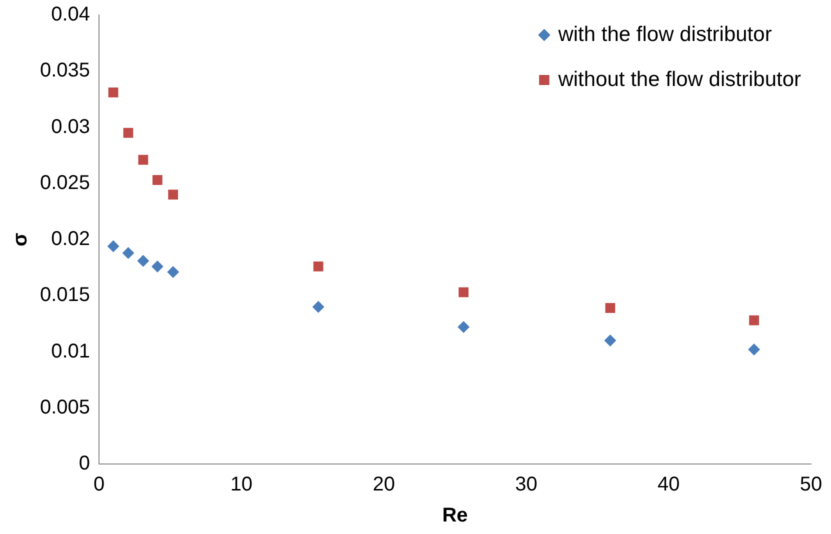 The width and height of the screenshot is (831, 534). I want to click on x-tick-label: 10, so click(241, 485).